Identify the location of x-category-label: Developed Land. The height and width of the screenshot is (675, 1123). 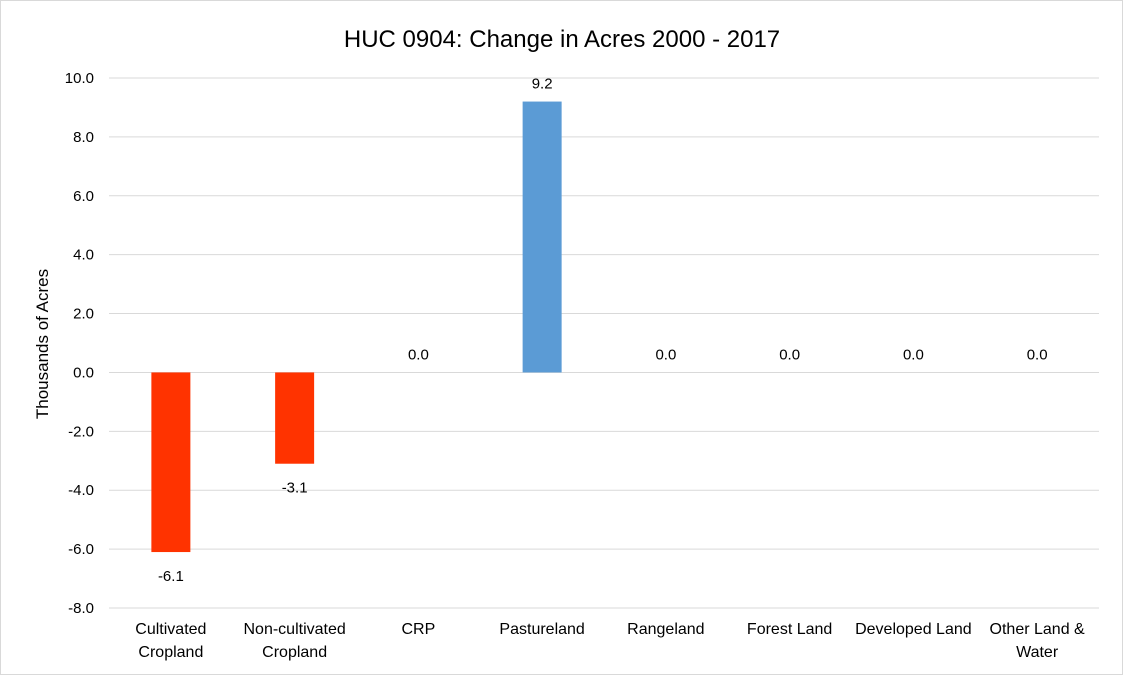
(913, 629).